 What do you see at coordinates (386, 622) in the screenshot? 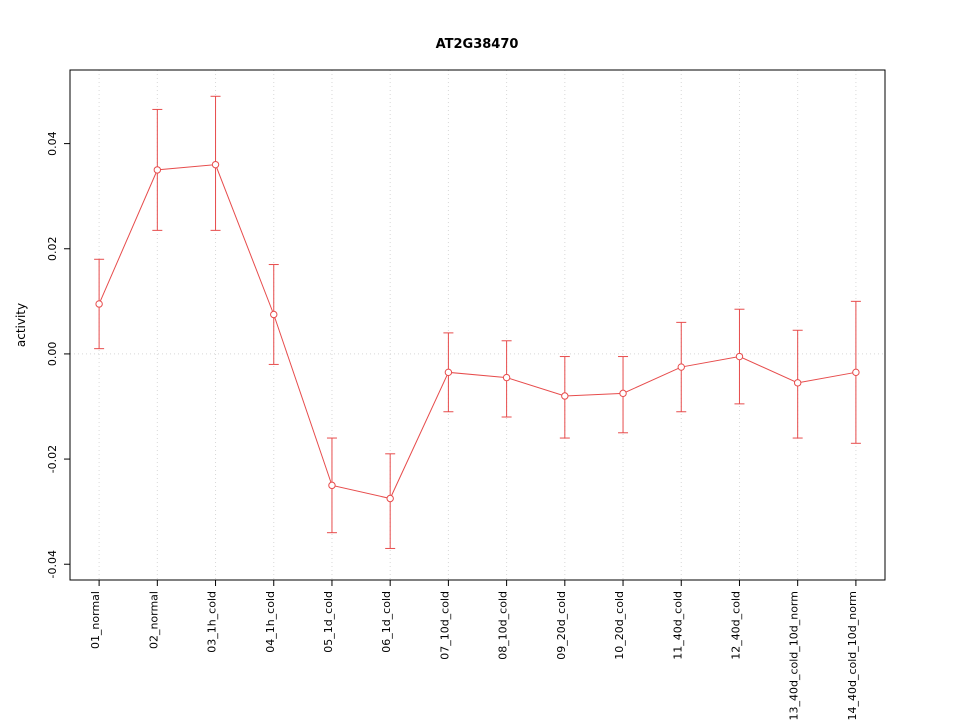
I see `x-tick-label: 06_1d_cold` at bounding box center [386, 622].